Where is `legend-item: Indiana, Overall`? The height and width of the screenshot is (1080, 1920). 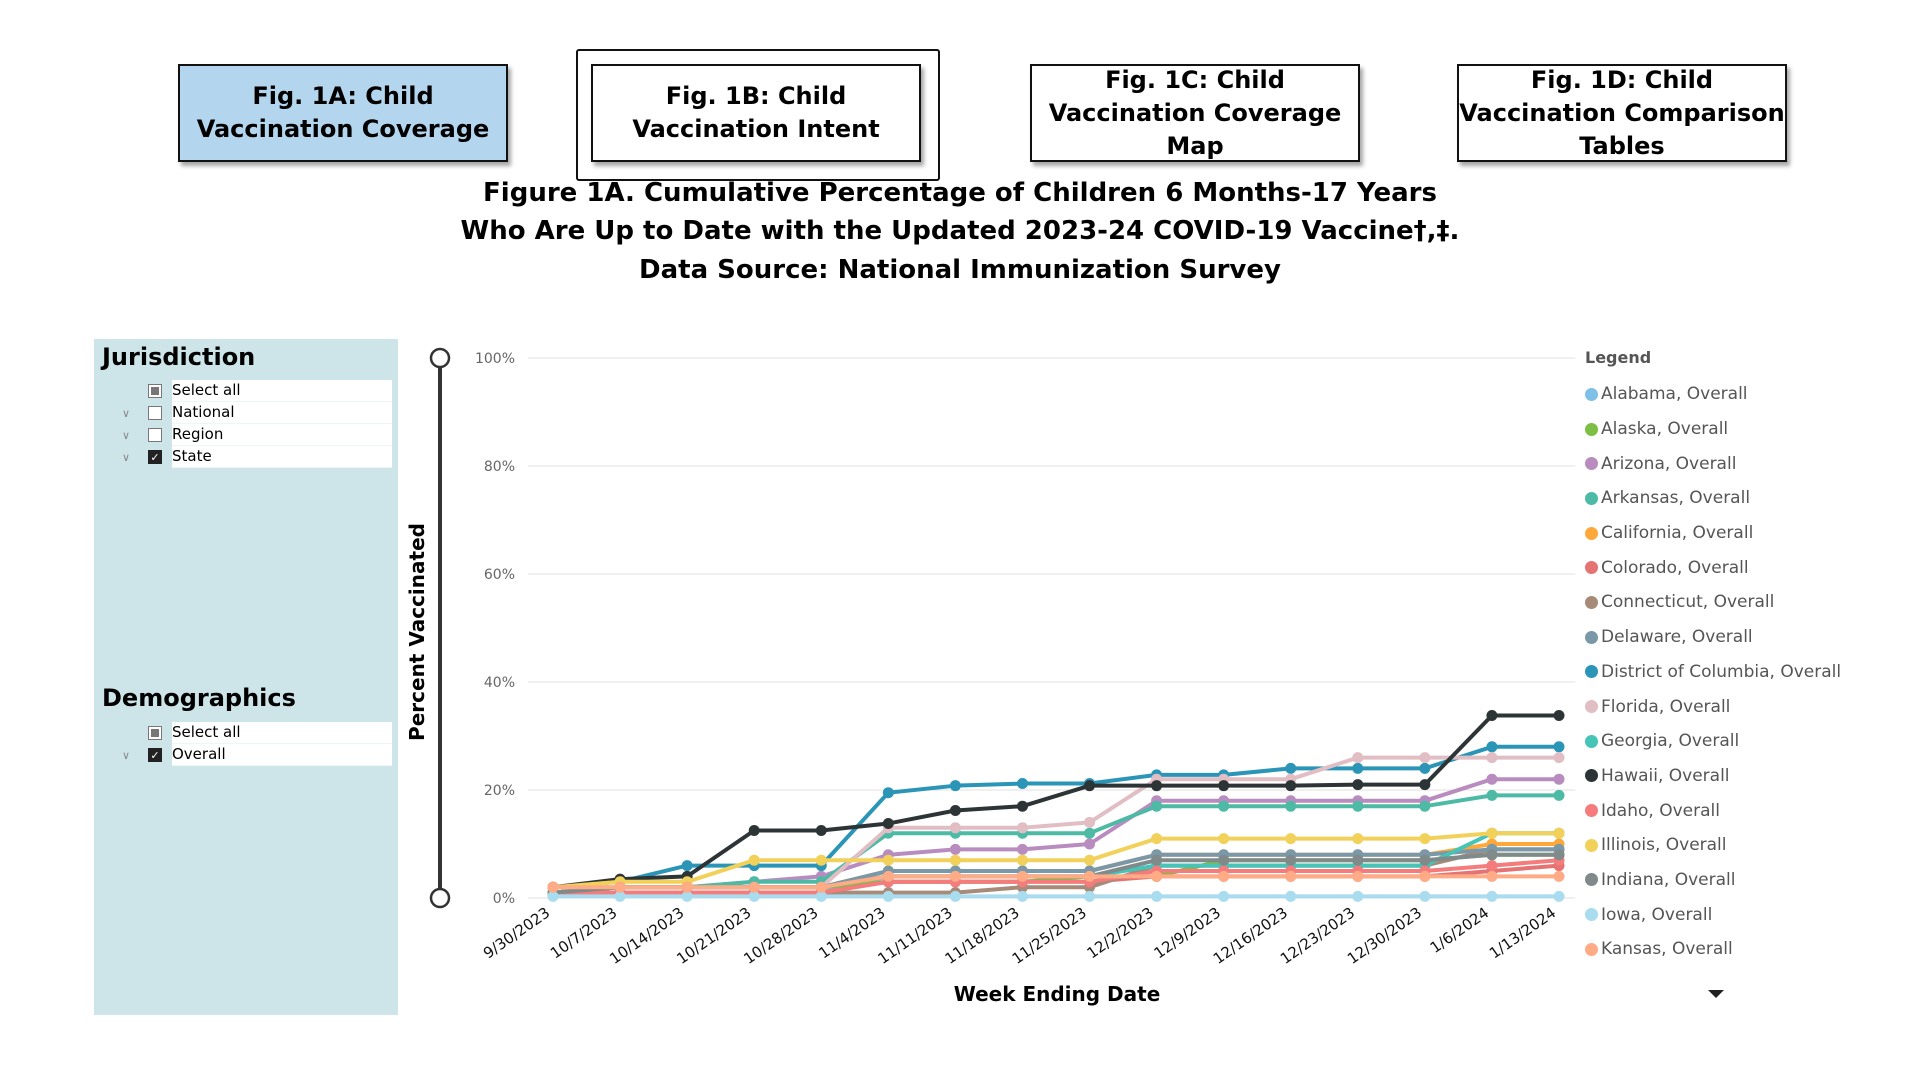
legend-item: Indiana, Overall is located at coordinates (1713, 880).